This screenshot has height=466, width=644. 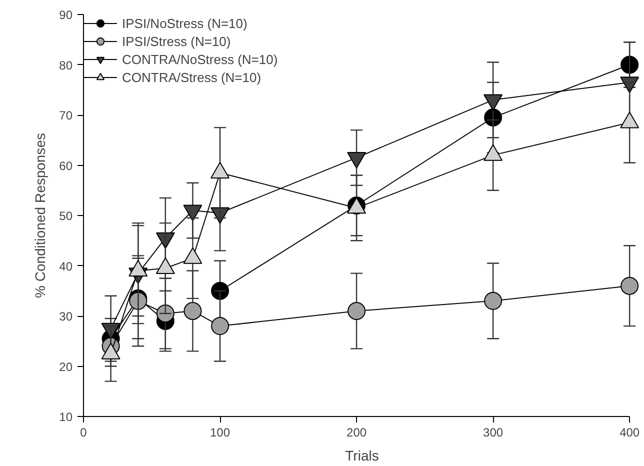 What do you see at coordinates (220, 433) in the screenshot?
I see `x-tick-label: 100` at bounding box center [220, 433].